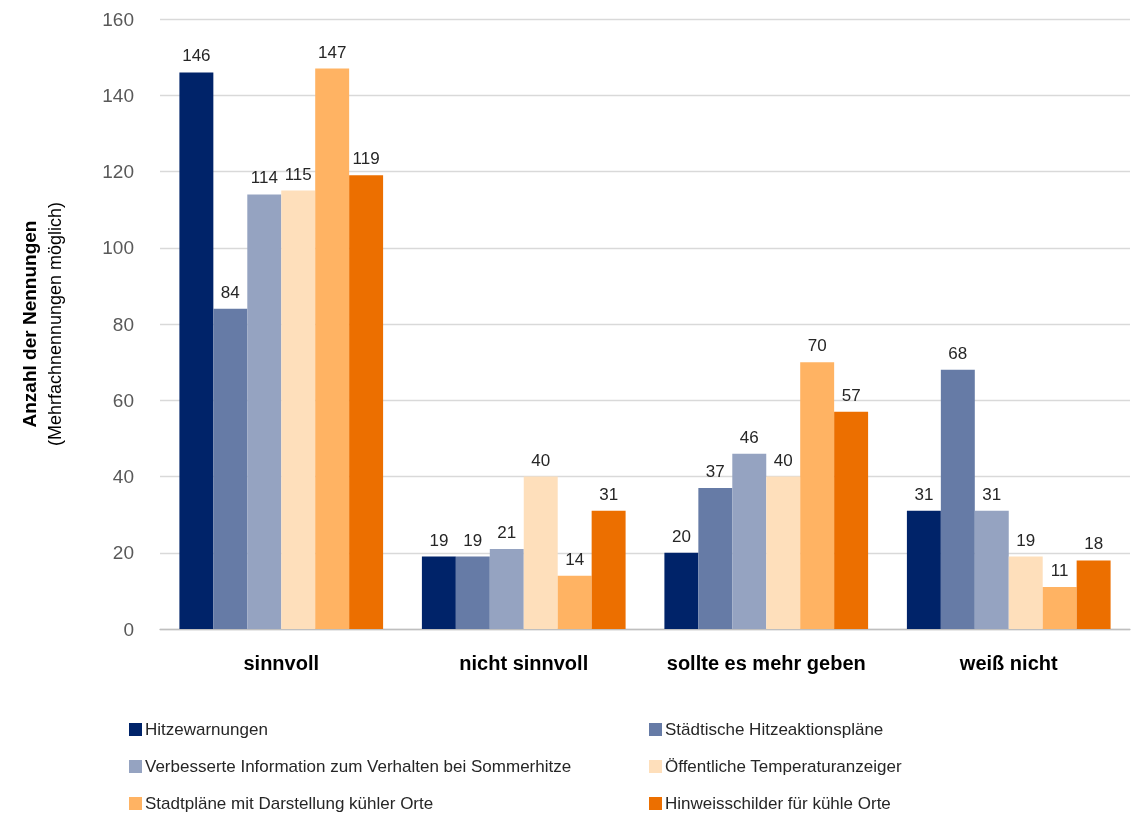 This screenshot has height=819, width=1134. I want to click on legend-label: Städtische Hitzeaktionspläne, so click(774, 729).